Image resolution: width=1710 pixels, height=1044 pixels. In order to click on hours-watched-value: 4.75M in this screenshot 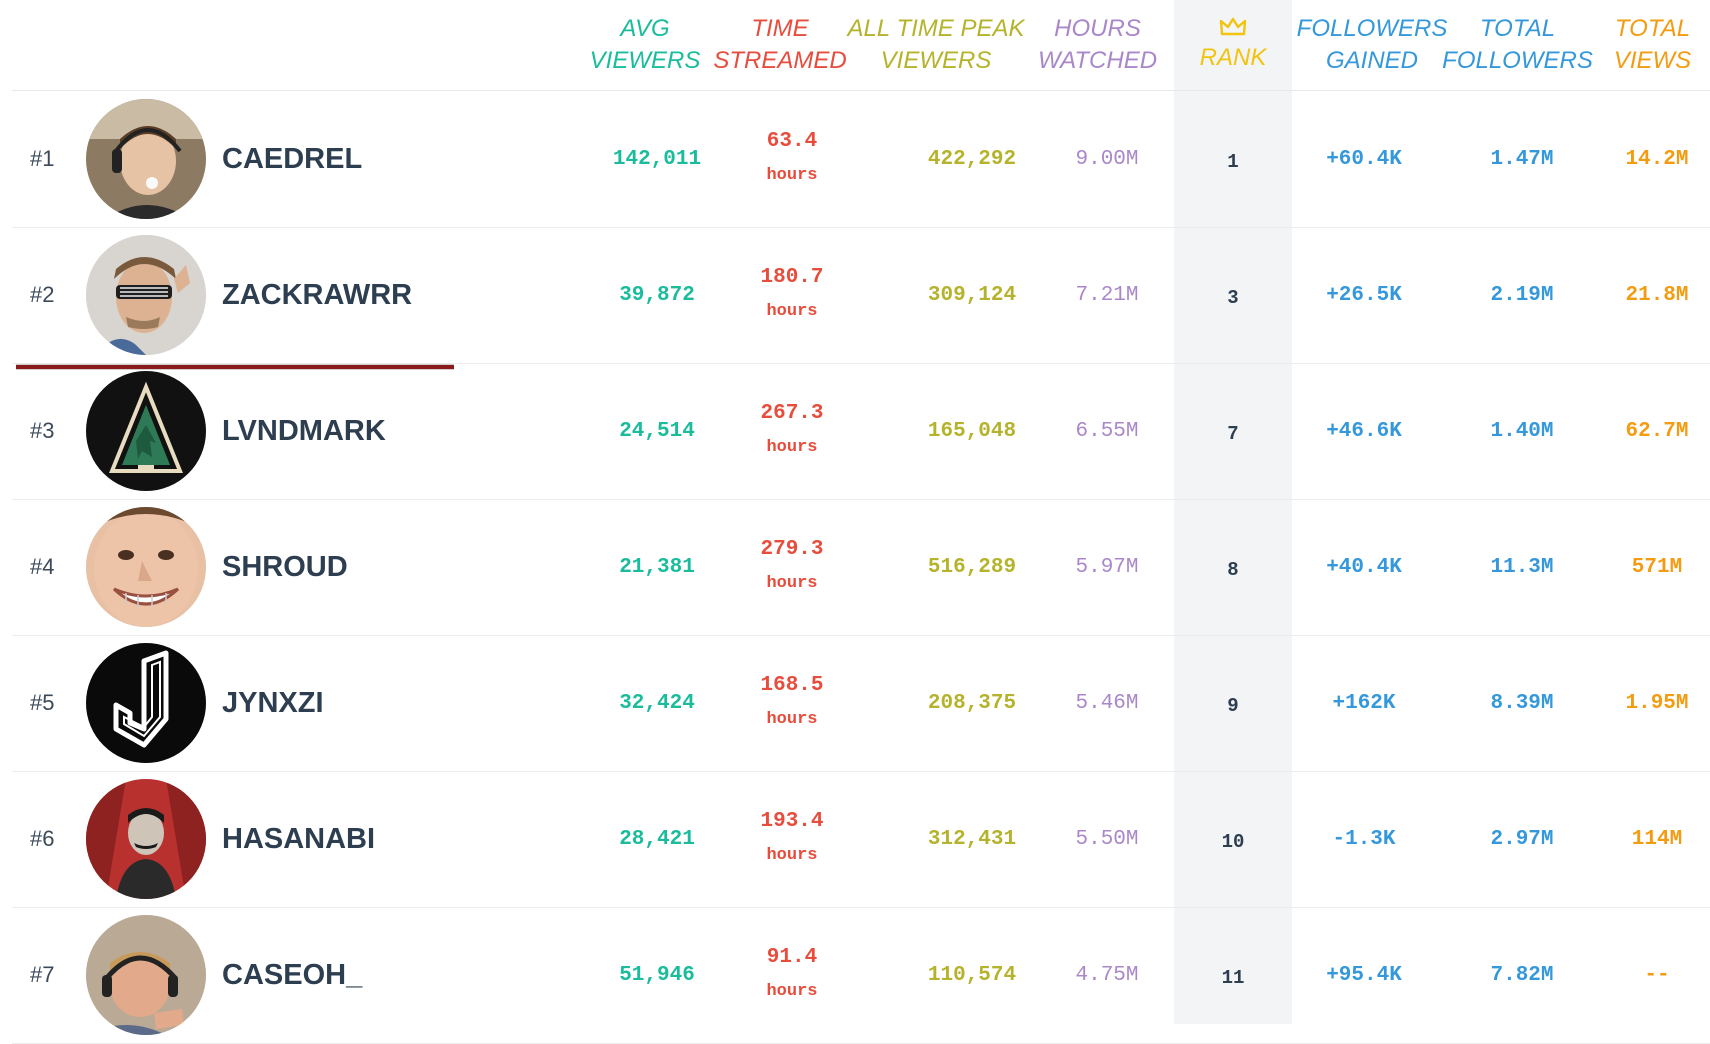, I will do `click(1107, 975)`.